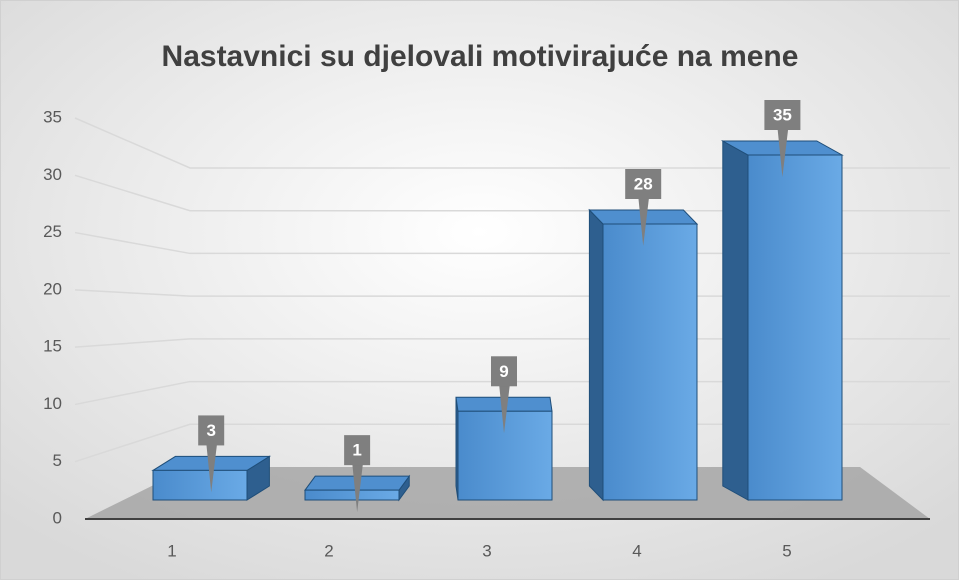  What do you see at coordinates (171, 550) in the screenshot?
I see `x-tick-label: 1` at bounding box center [171, 550].